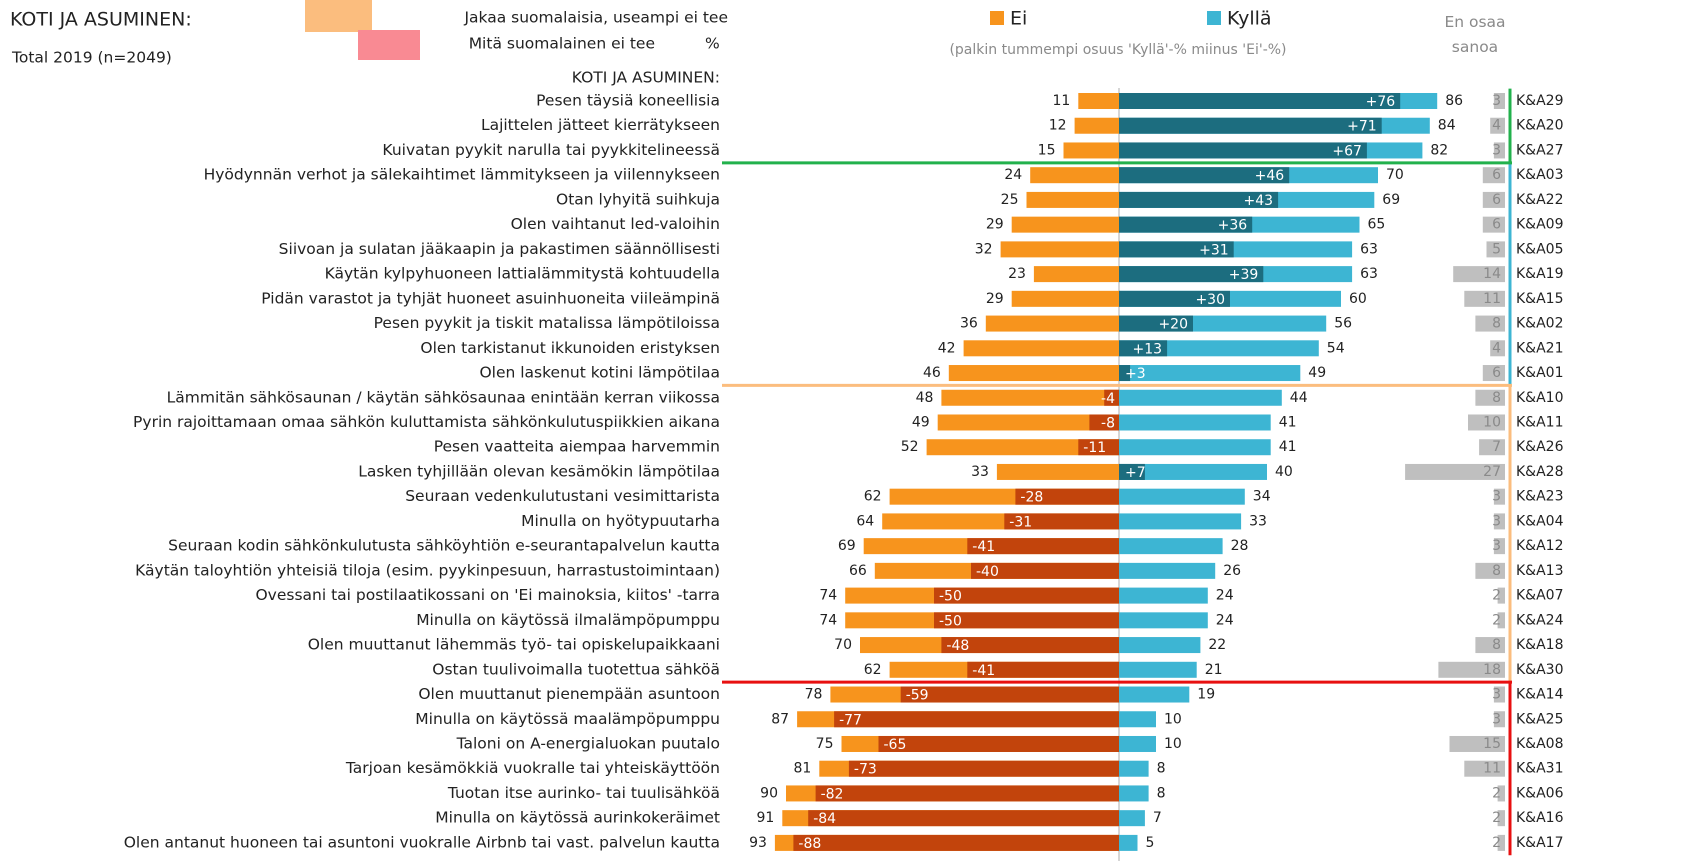  I want to click on code-label: K&A28, so click(1540, 472).